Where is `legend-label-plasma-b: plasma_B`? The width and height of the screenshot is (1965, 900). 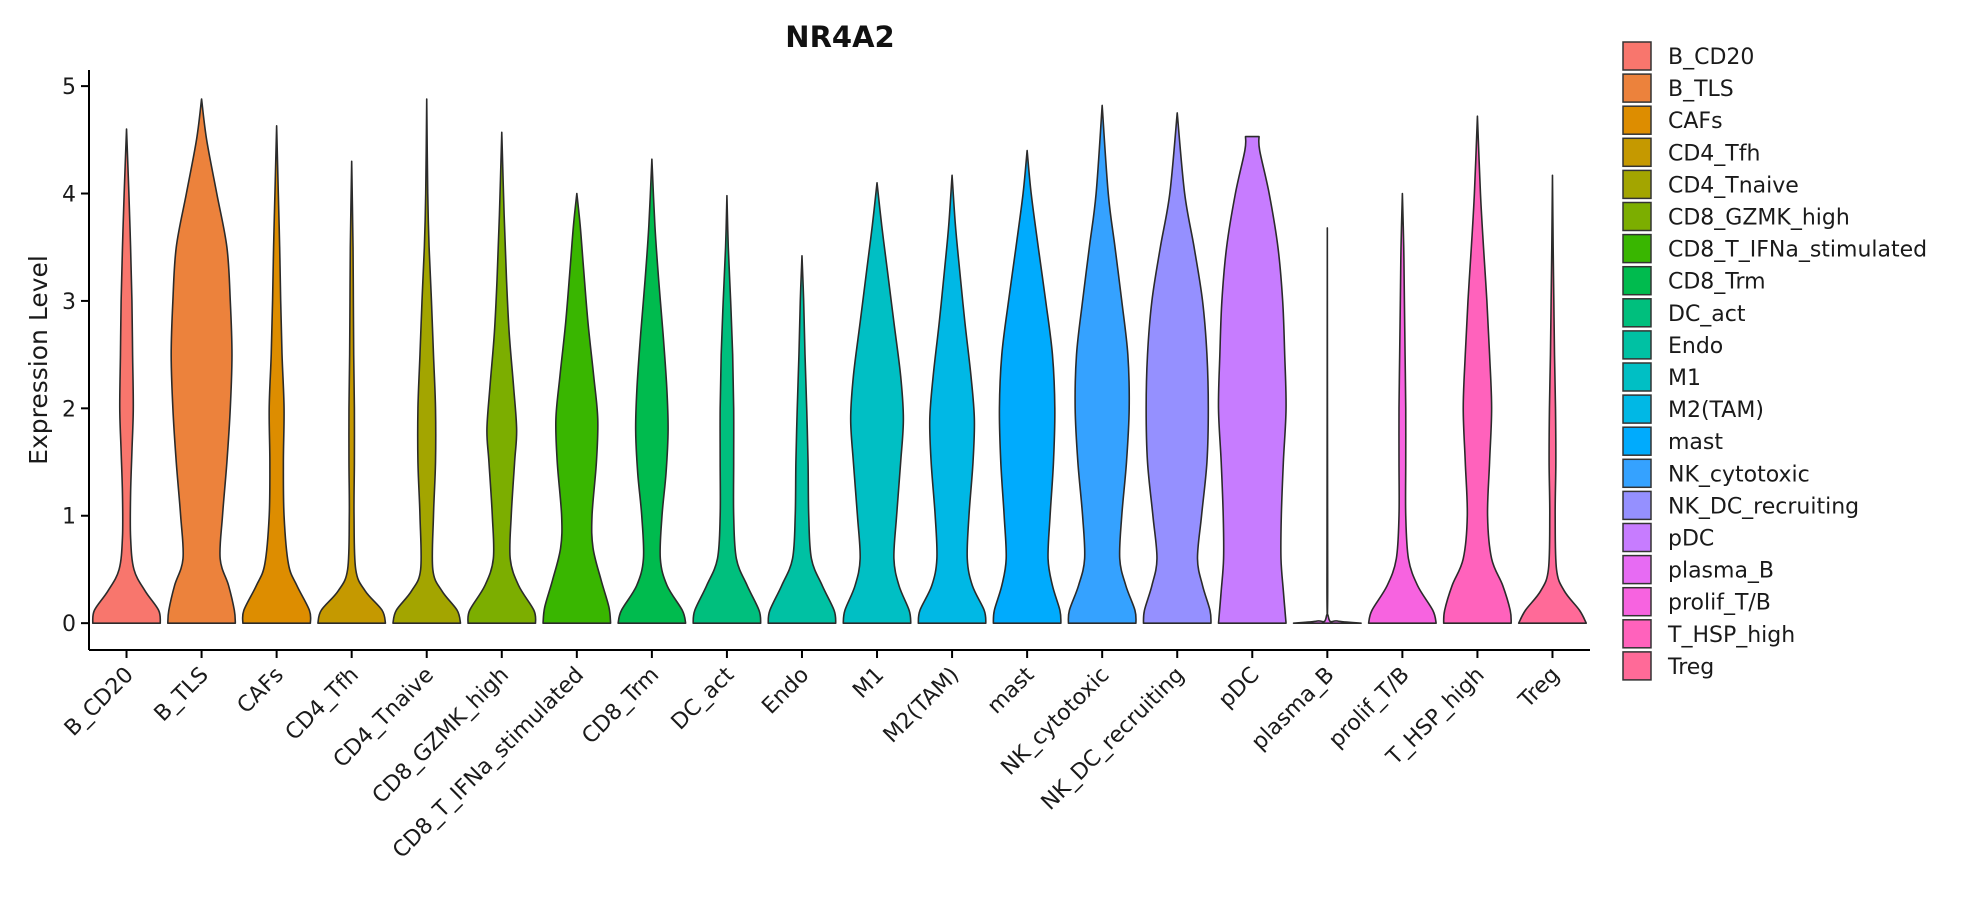
legend-label-plasma-b: plasma_B is located at coordinates (1721, 571).